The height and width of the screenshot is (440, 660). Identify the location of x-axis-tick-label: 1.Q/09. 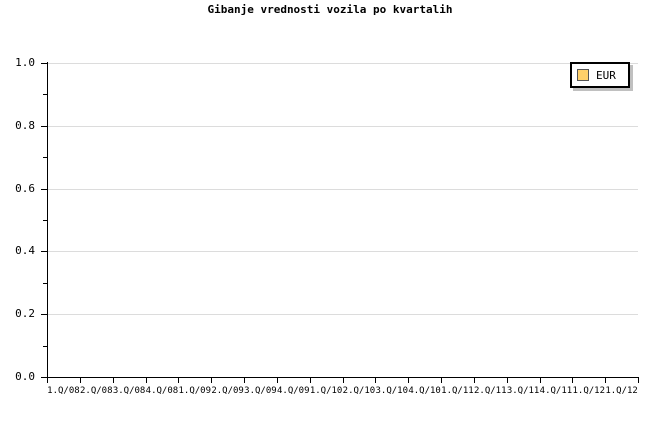
(194, 391).